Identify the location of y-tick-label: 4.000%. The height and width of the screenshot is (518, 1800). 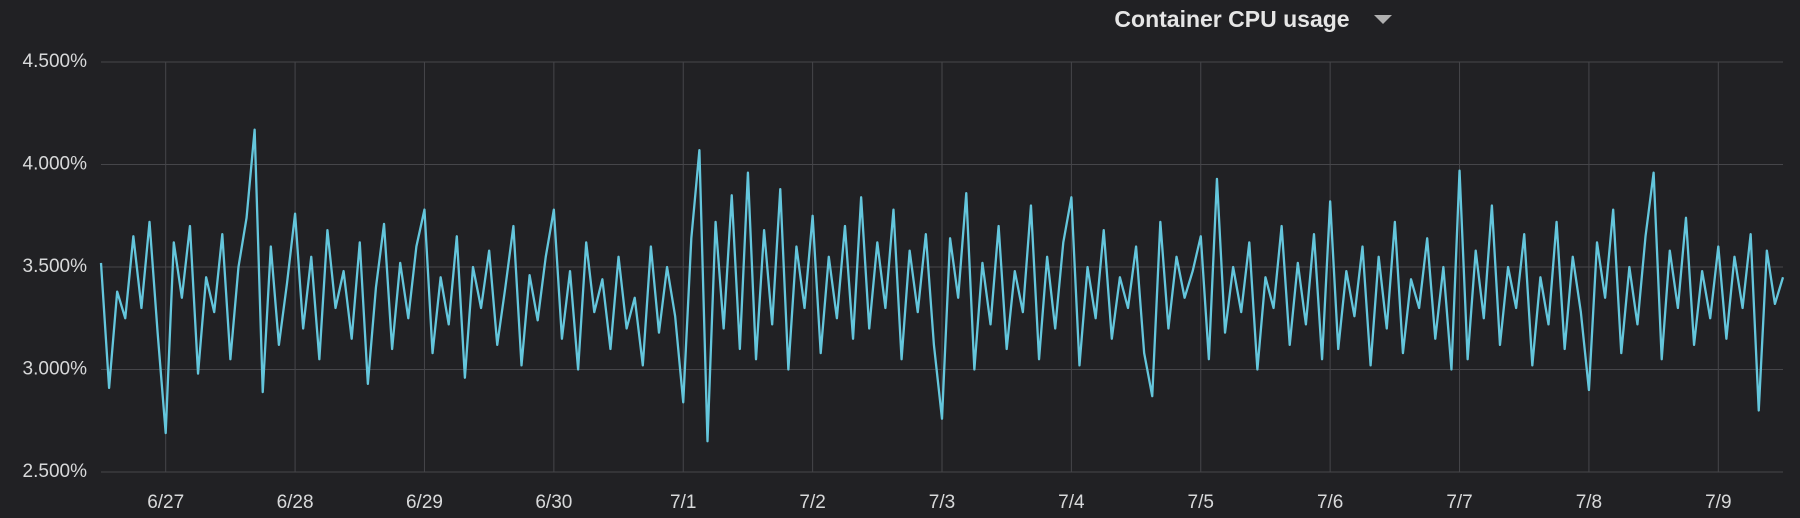
(55, 164).